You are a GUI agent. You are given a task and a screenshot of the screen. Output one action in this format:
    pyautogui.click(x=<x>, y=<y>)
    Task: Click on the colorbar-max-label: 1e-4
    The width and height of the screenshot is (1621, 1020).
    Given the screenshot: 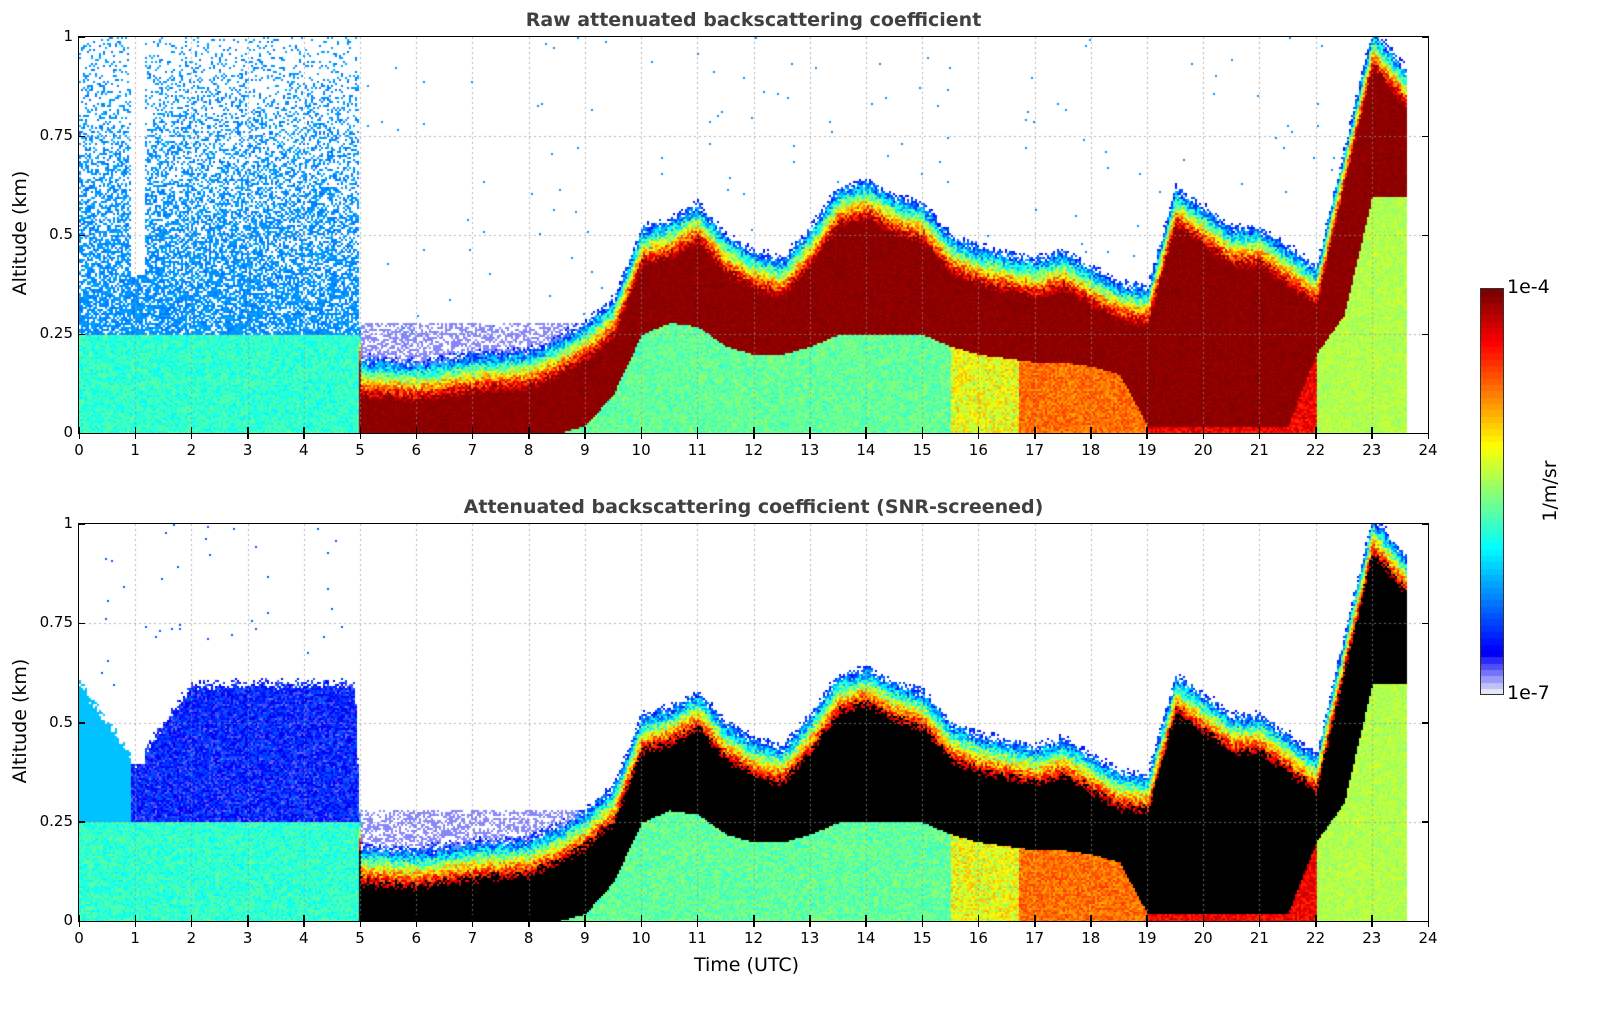 What is the action you would take?
    pyautogui.click(x=1528, y=287)
    